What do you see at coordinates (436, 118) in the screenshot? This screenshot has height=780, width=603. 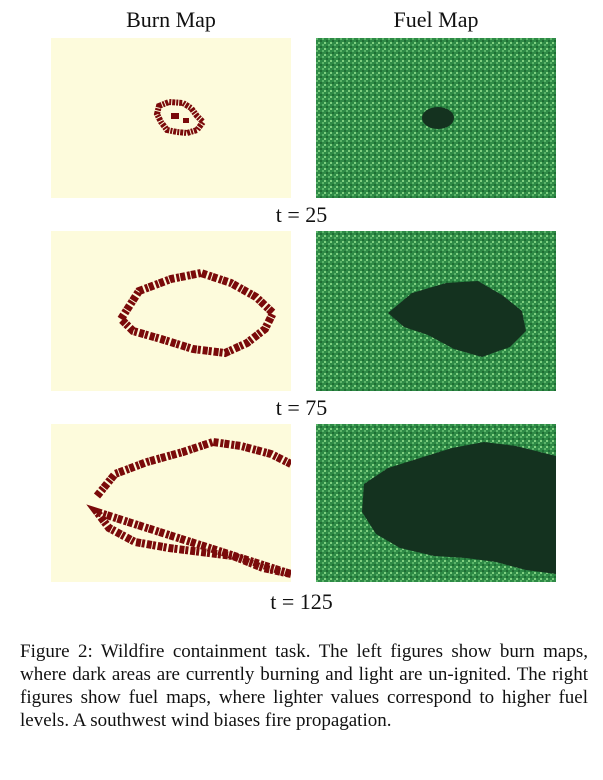 I see `fuel-map-t25` at bounding box center [436, 118].